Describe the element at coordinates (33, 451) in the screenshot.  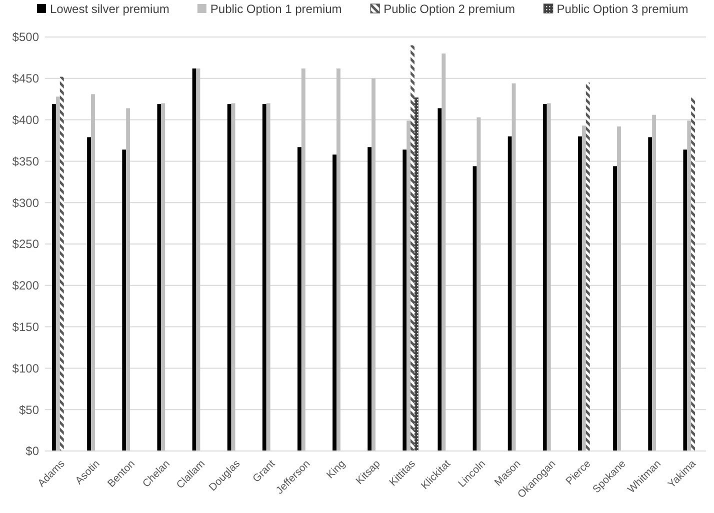
I see `y-tick-label: $0` at that location.